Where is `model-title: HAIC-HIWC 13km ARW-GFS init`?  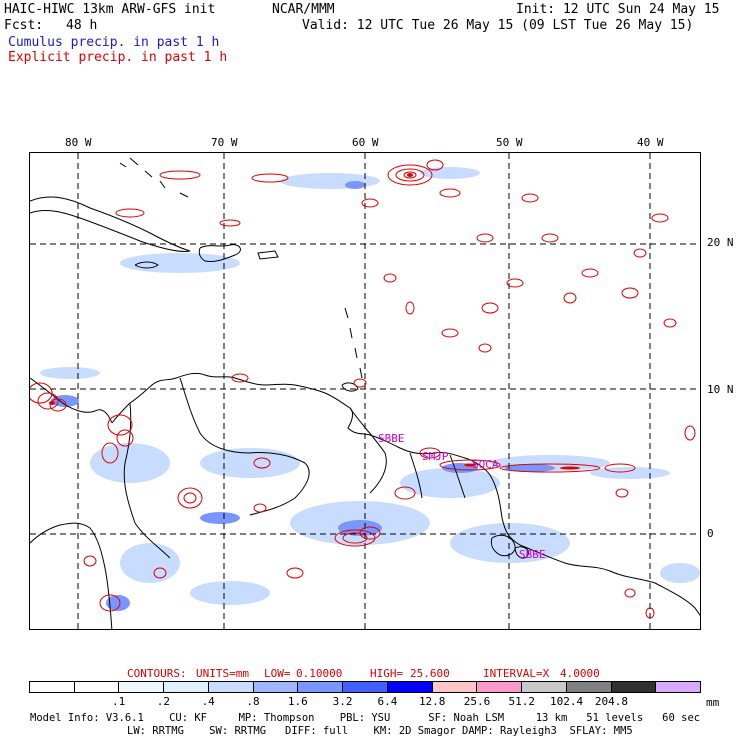
model-title: HAIC-HIWC 13km ARW-GFS init is located at coordinates (110, 9).